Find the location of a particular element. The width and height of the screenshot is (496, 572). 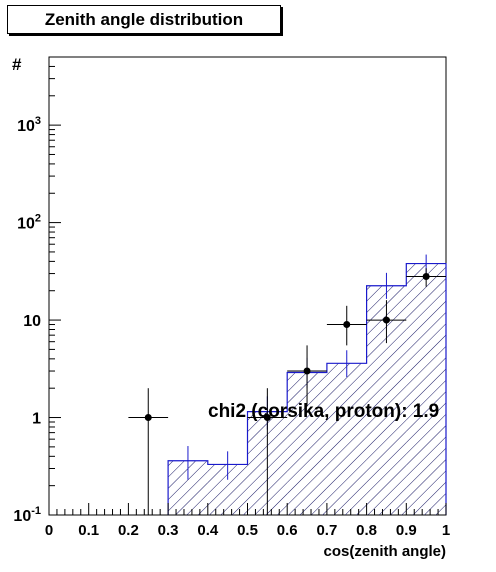

x-tick-label: 1 is located at coordinates (446, 530).